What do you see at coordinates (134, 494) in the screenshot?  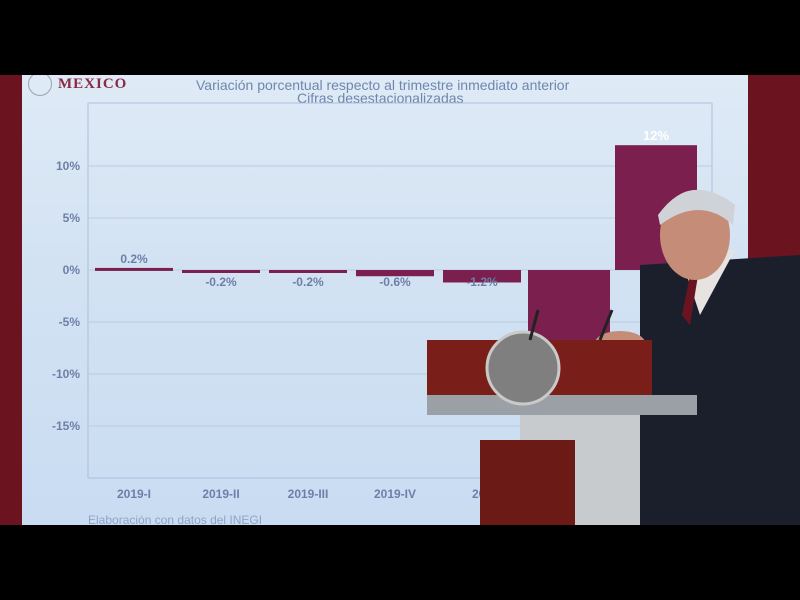 I see `x-tick-label: 2019-I` at bounding box center [134, 494].